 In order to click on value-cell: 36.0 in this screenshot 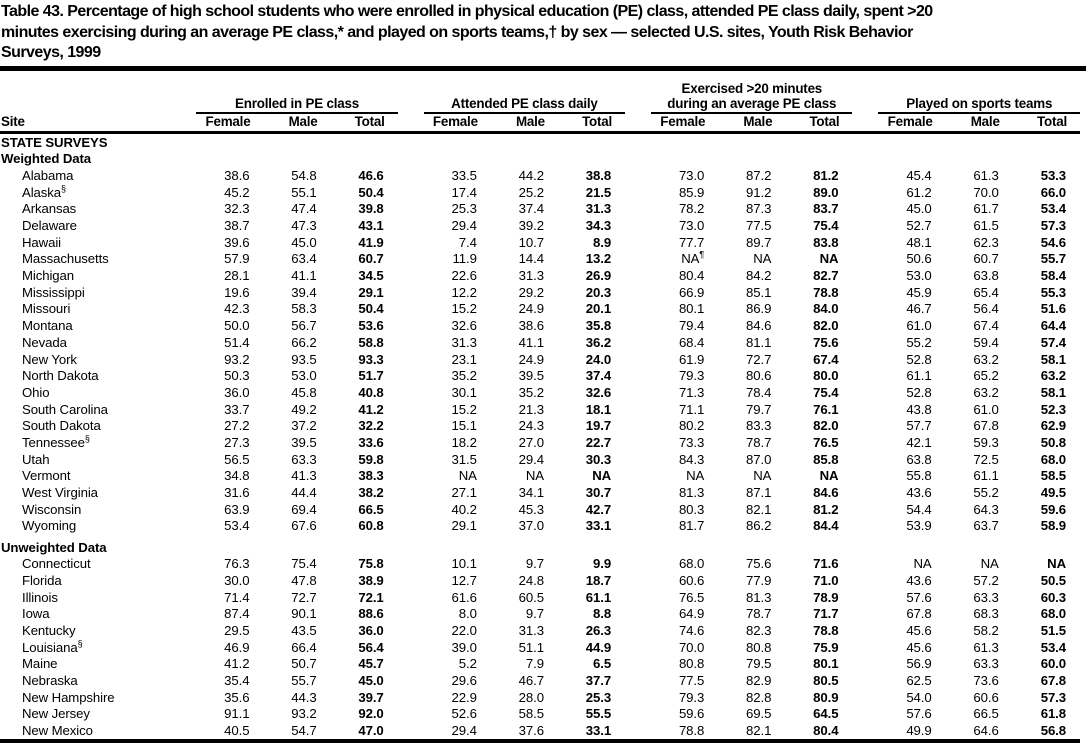, I will do `click(229, 392)`.